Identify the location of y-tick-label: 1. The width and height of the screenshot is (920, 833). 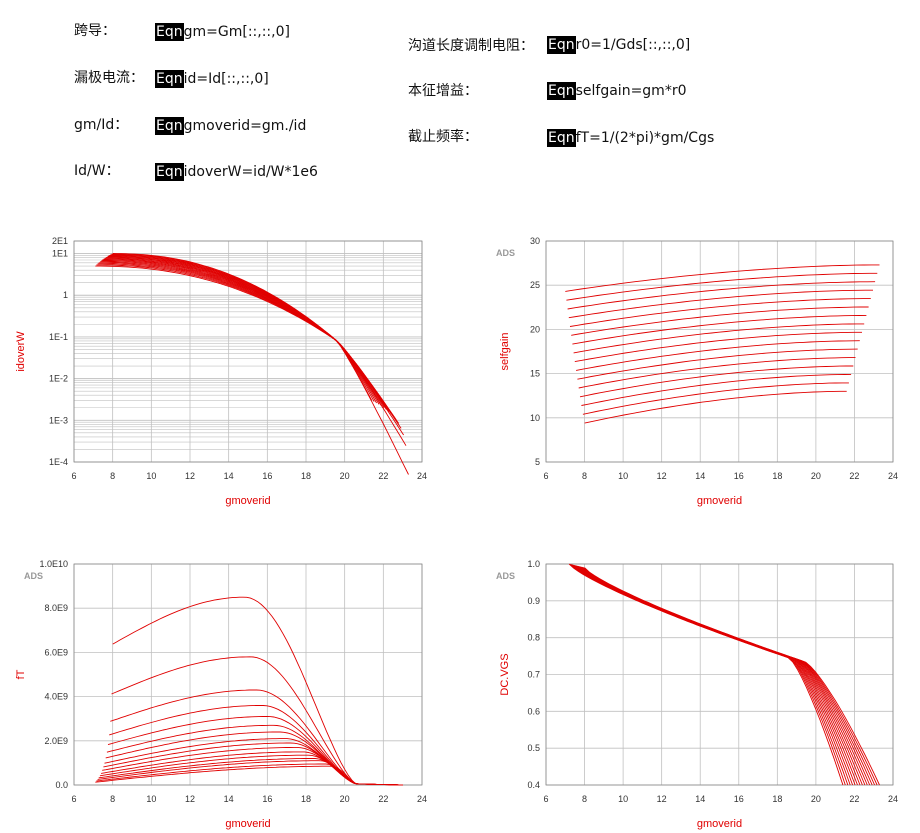
(65, 295).